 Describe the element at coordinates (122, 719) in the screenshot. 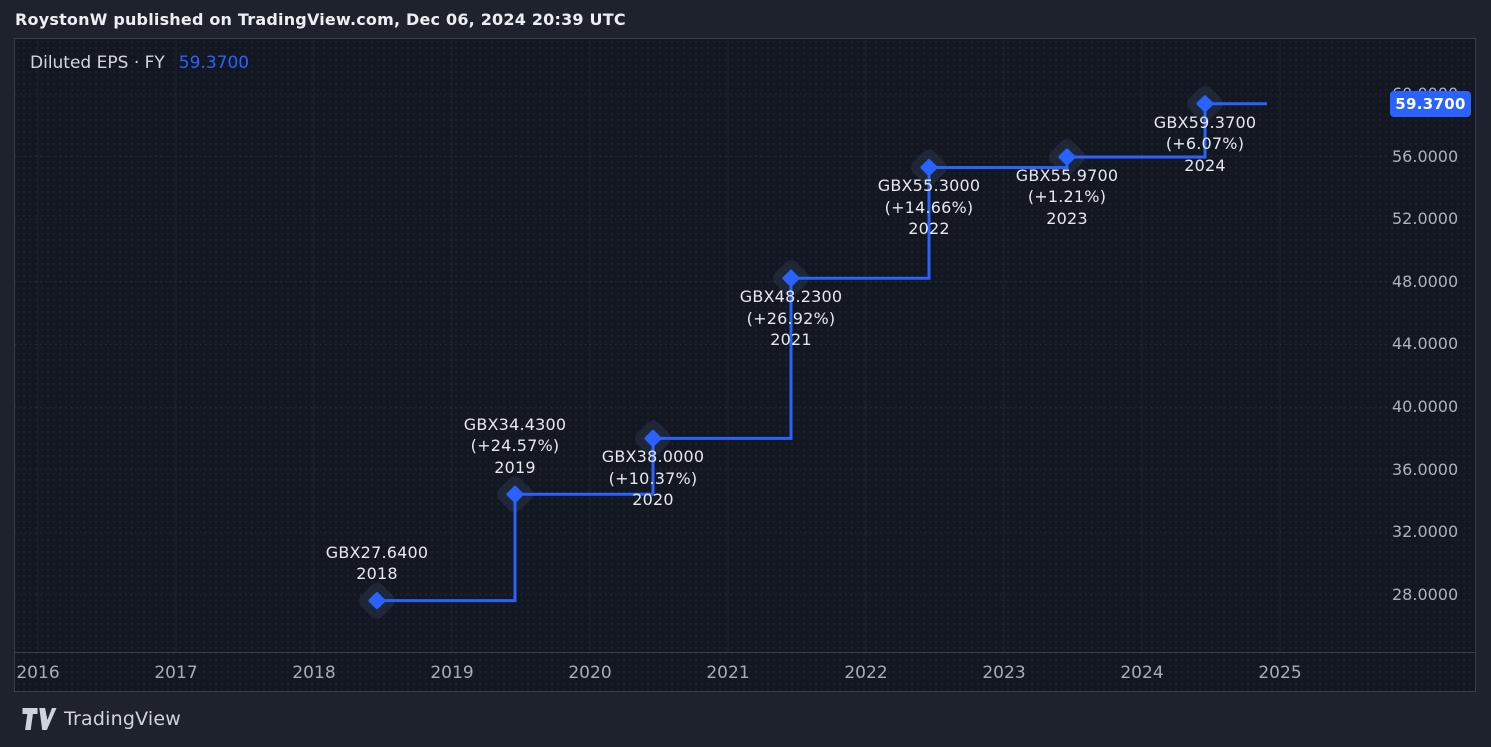

I see `tradingview-brand-text: TradingView` at that location.